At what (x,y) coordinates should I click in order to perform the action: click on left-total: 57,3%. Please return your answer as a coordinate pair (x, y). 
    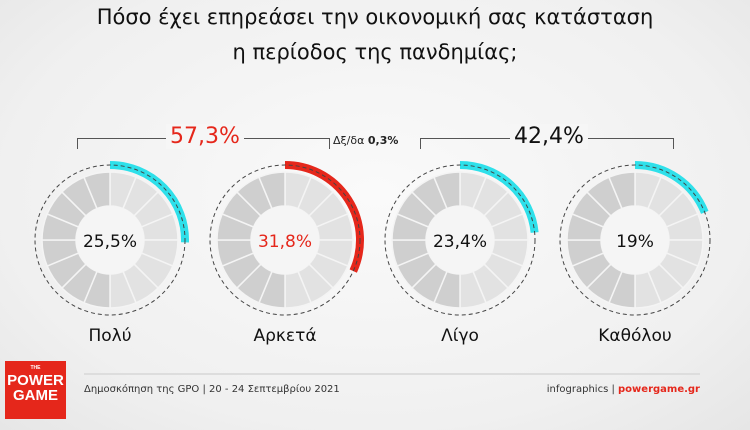
    Looking at the image, I should click on (205, 136).